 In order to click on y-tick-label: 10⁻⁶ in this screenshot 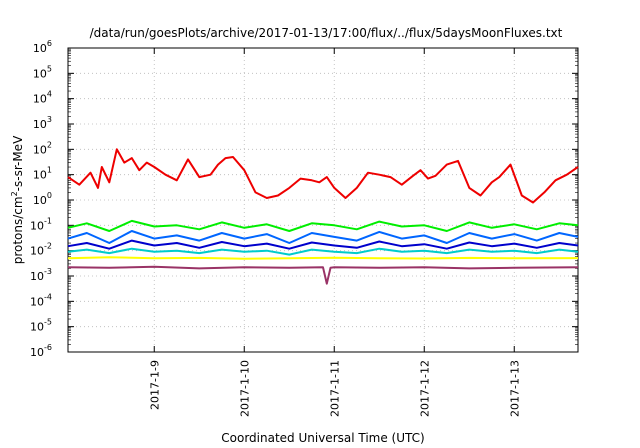, I will do `click(41, 351)`.